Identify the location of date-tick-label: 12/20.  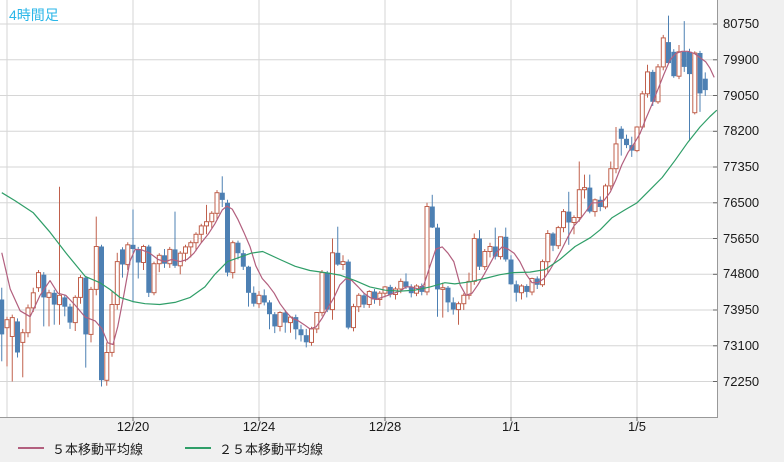
(133, 426).